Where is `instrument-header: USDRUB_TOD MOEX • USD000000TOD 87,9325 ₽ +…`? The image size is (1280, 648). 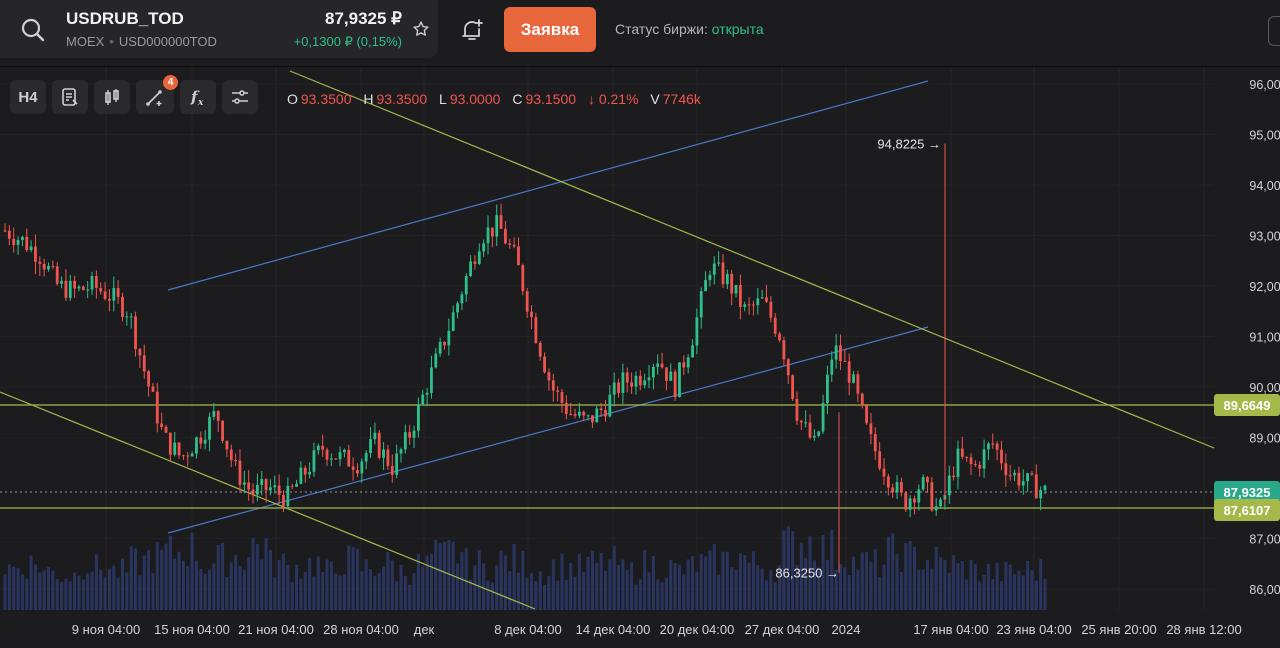
instrument-header: USDRUB_TOD MOEX • USD000000TOD 87,9325 ₽ +… is located at coordinates (219, 29).